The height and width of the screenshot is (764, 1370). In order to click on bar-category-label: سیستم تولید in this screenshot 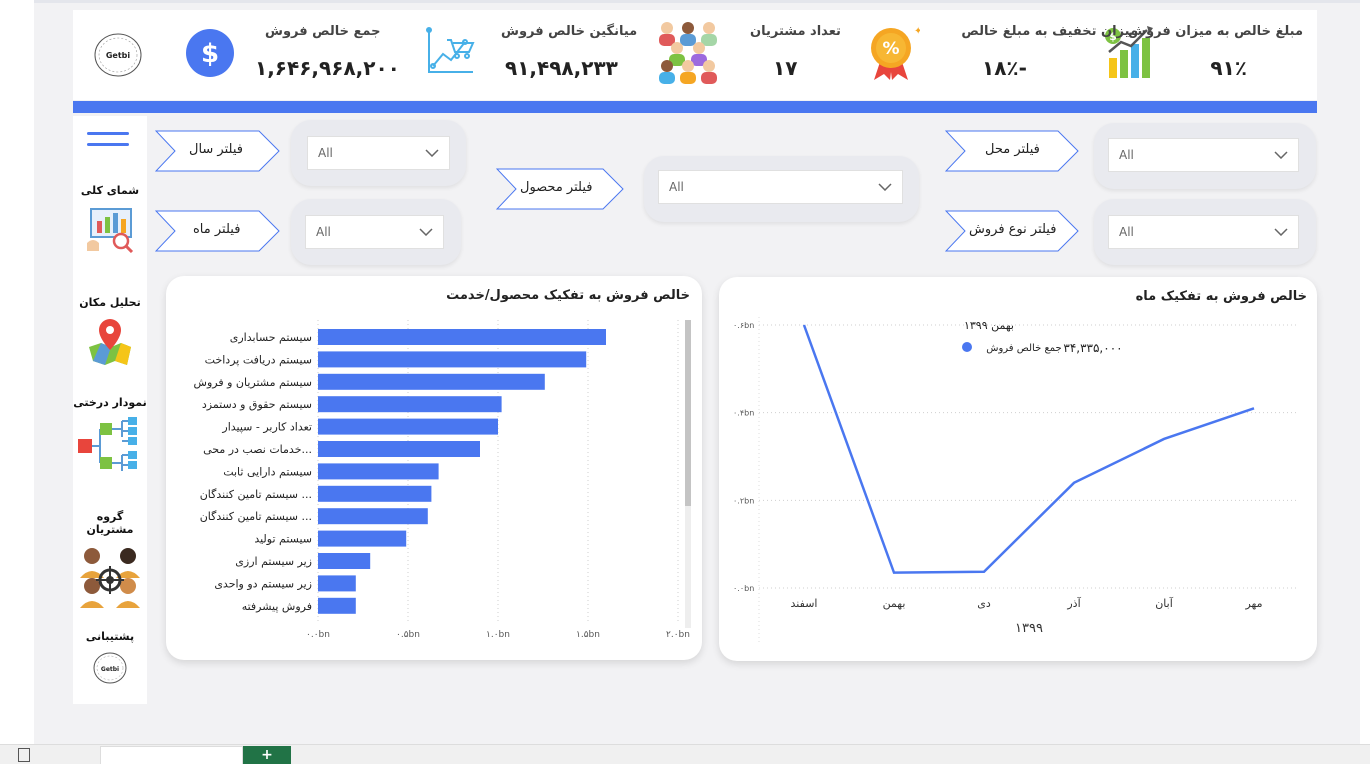, I will do `click(283, 539)`.